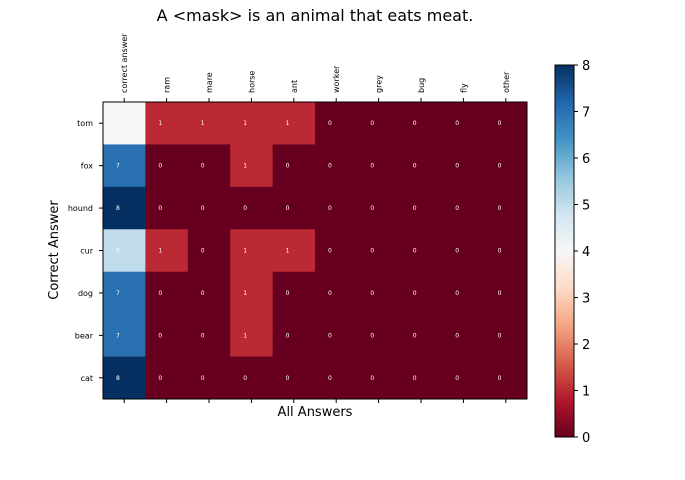  I want to click on y-tick-label: dog, so click(85, 293).